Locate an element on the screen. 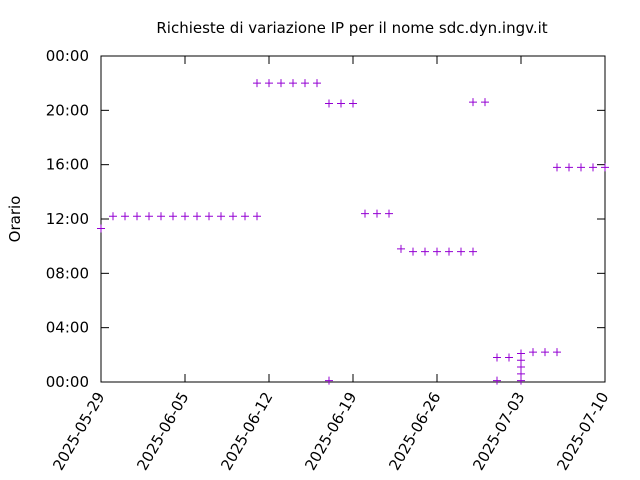 The width and height of the screenshot is (640, 480). x-tick-label: 2025-06-26 is located at coordinates (414, 431).